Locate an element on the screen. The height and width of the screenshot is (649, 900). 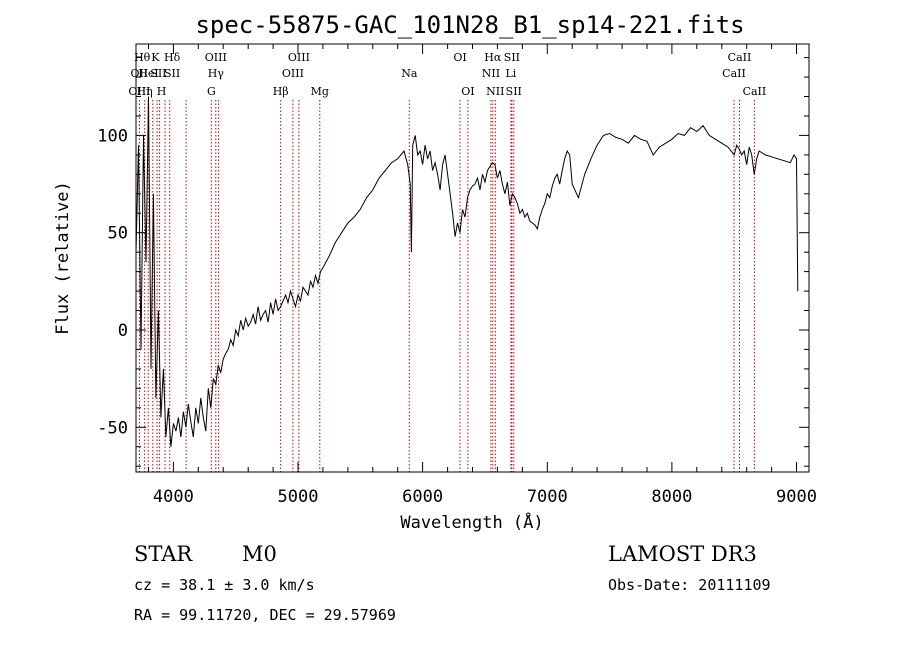
line-marker-label: Hγ is located at coordinates (216, 73).